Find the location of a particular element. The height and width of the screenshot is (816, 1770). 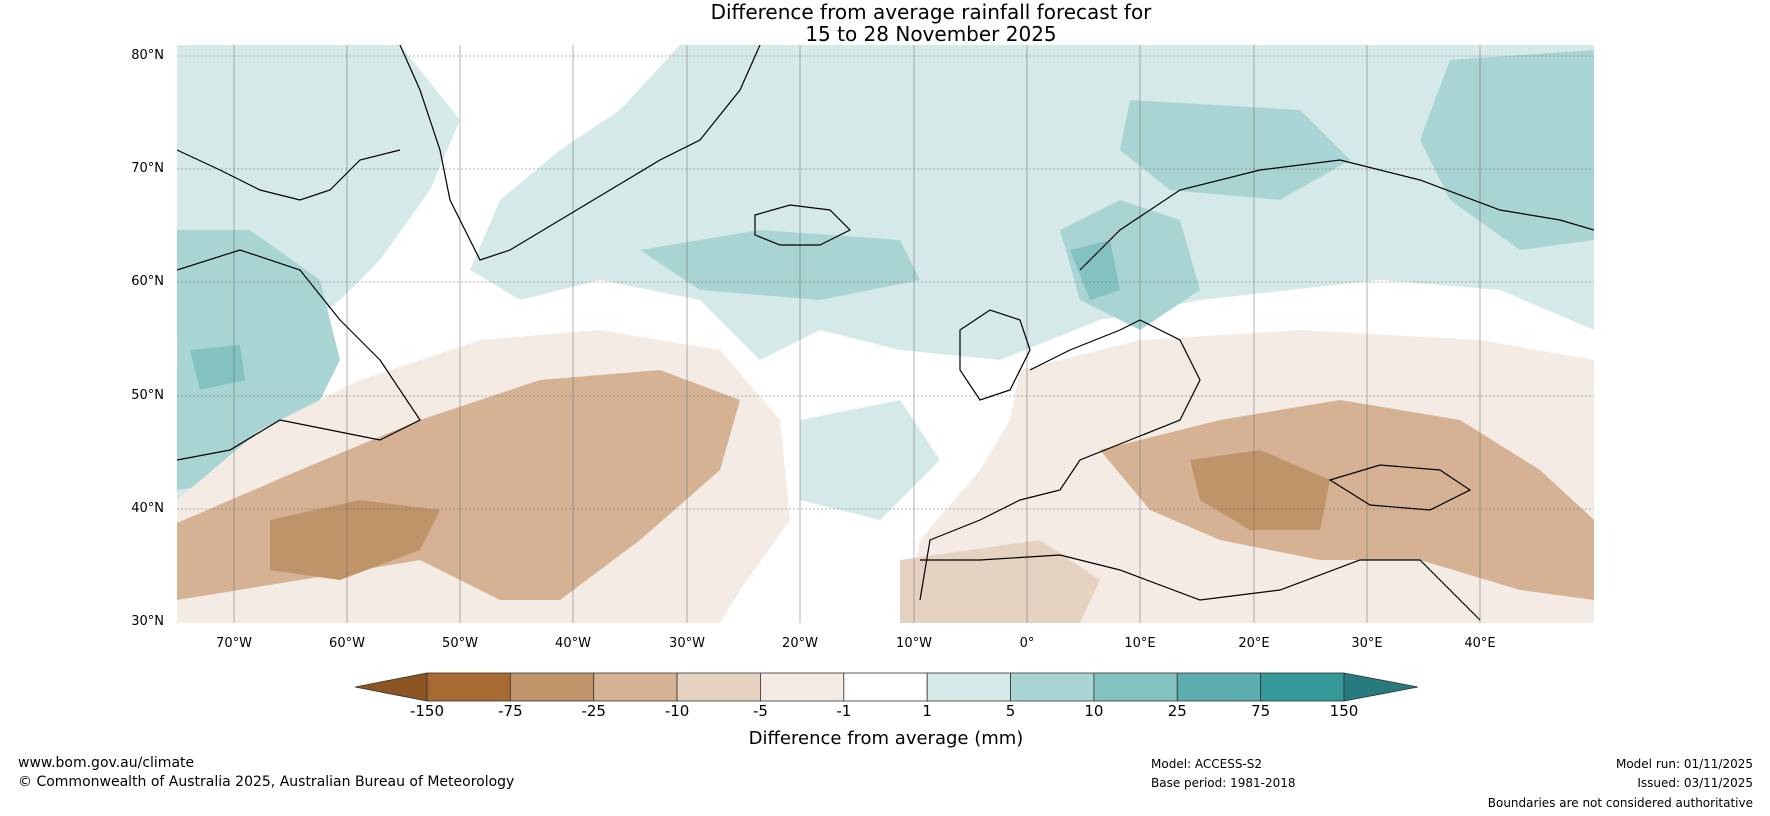

colorbar-bins is located at coordinates (885, 687).